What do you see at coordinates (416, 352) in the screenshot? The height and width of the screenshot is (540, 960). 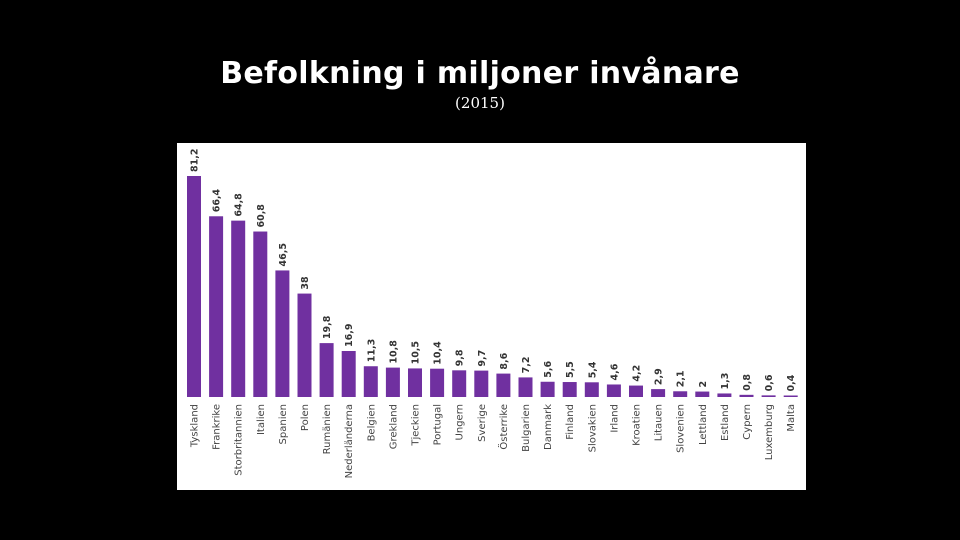 I see `value-label-10: 10,5` at bounding box center [416, 352].